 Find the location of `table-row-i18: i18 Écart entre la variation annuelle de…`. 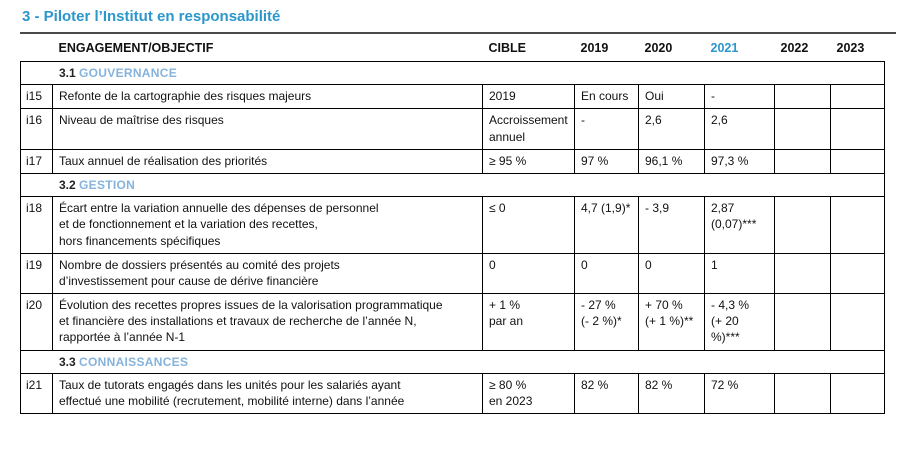

table-row-i18: i18 Écart entre la variation annuelle de… is located at coordinates (452, 225).